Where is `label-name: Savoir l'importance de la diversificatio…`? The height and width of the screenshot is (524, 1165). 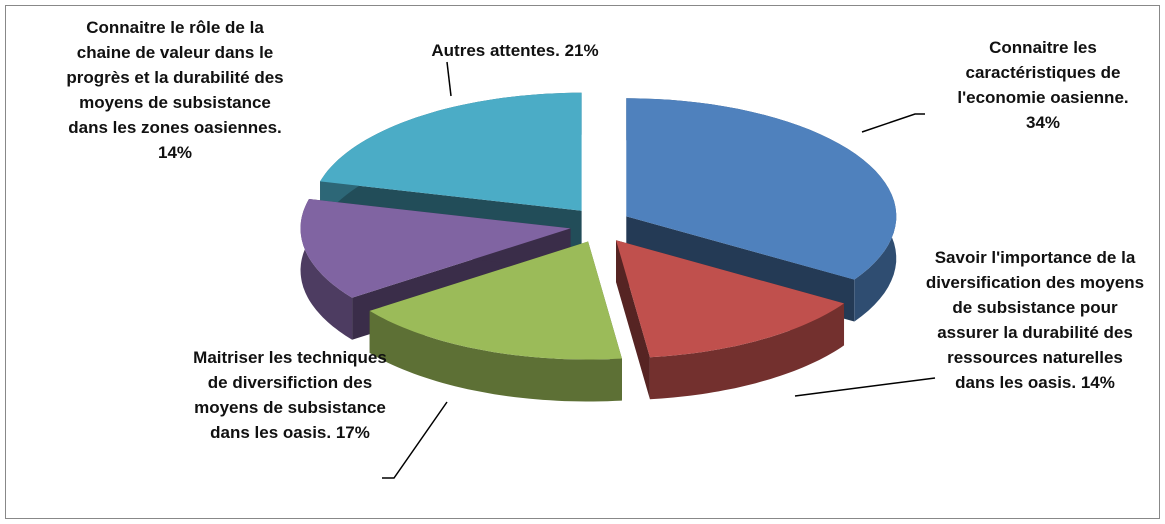
label-name: Savoir l'importance de la diversificatio… is located at coordinates (1035, 320).